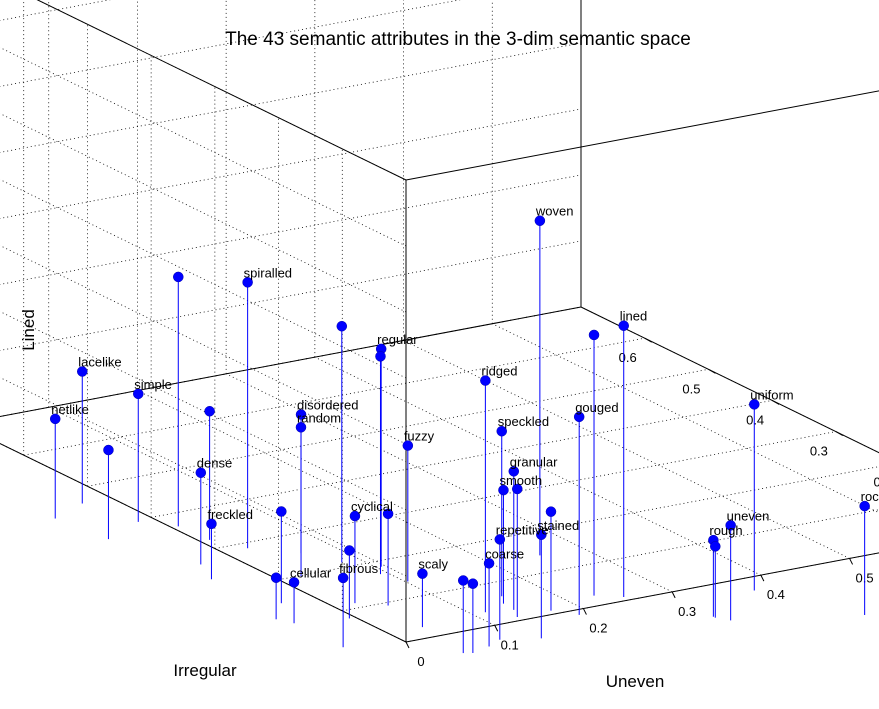 The image size is (879, 709). What do you see at coordinates (230, 514) in the screenshot?
I see `point-label: freckled` at bounding box center [230, 514].